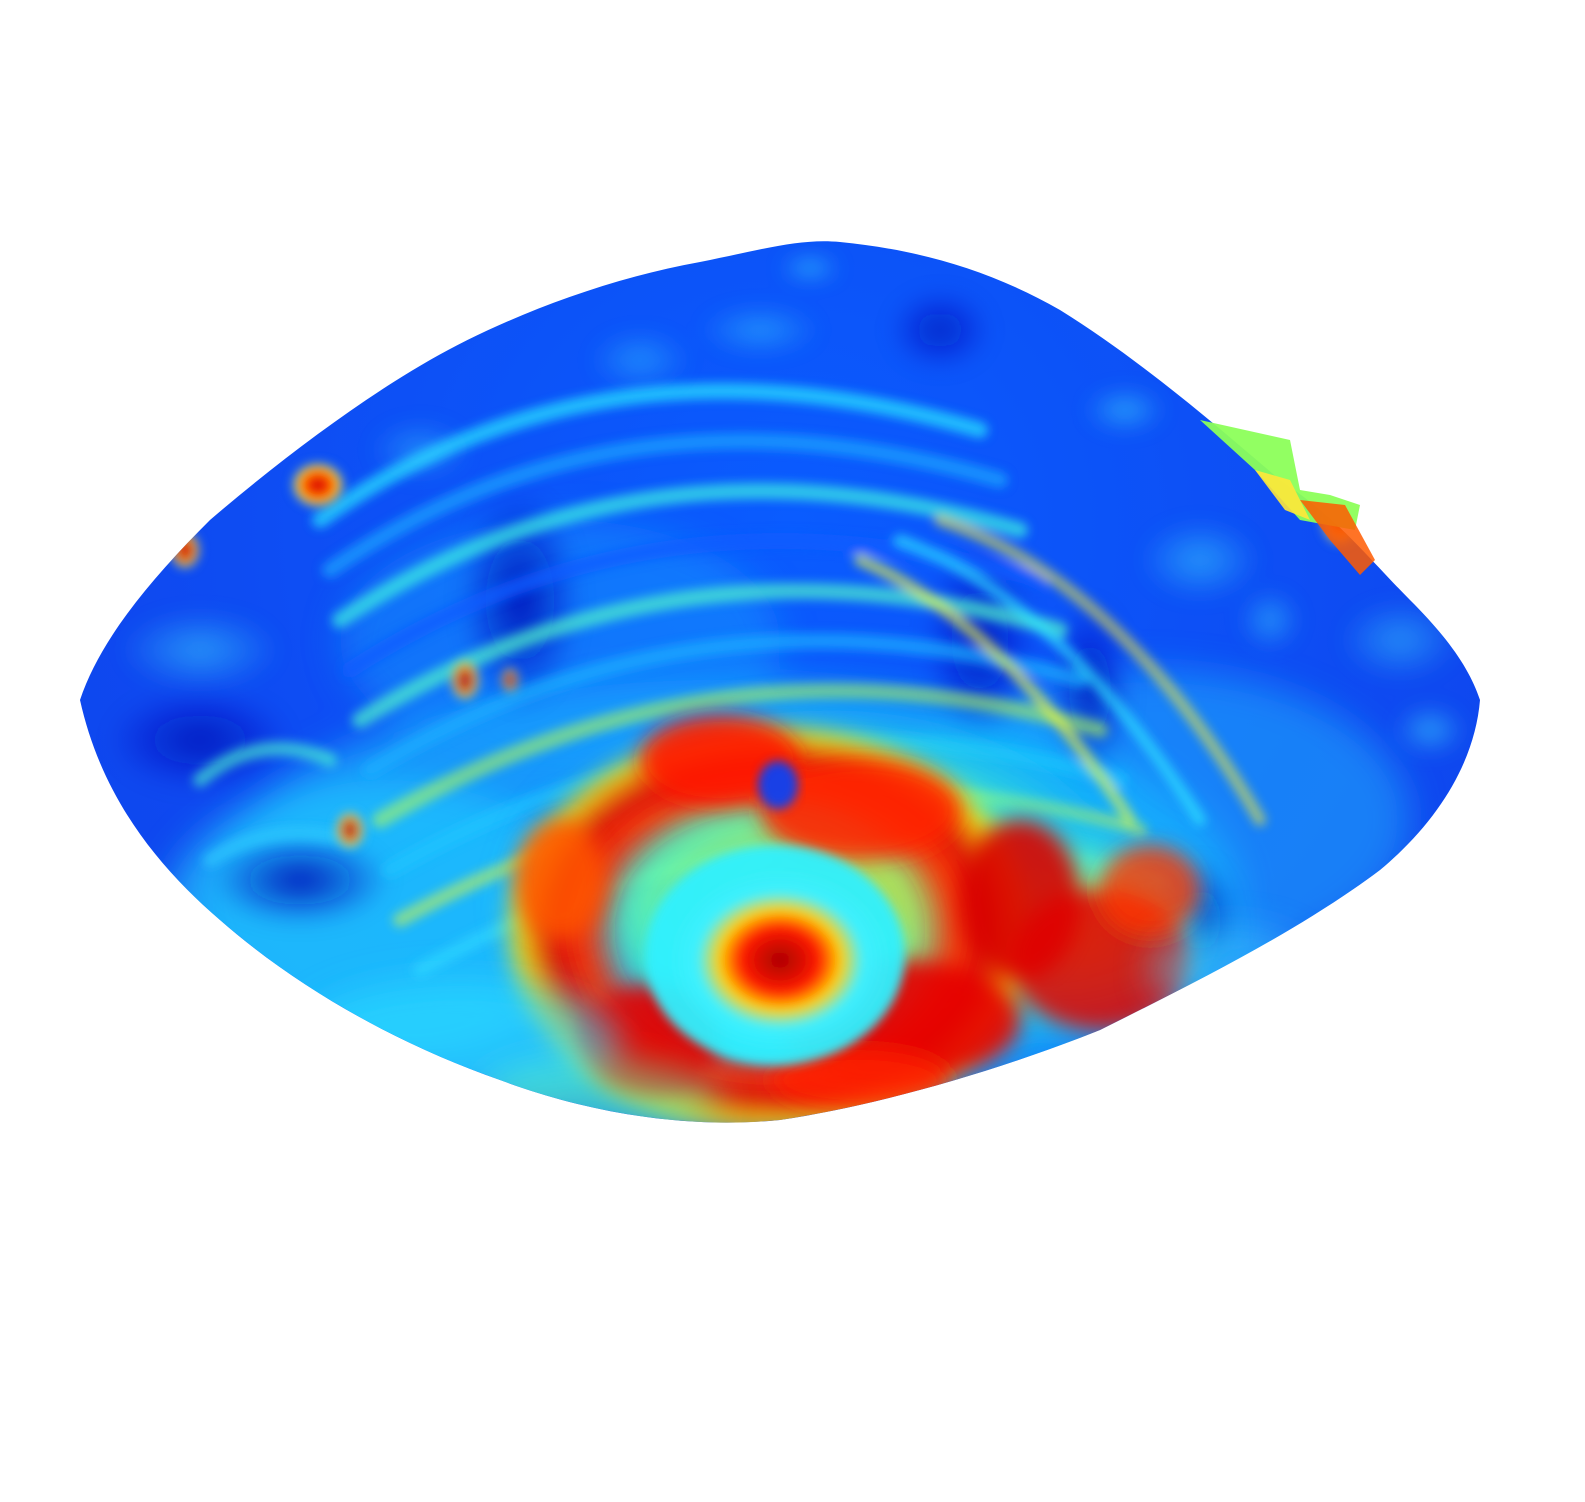 Image resolution: width=1585 pixels, height=1502 pixels. I want to click on right-flap, so click(1287, 497).